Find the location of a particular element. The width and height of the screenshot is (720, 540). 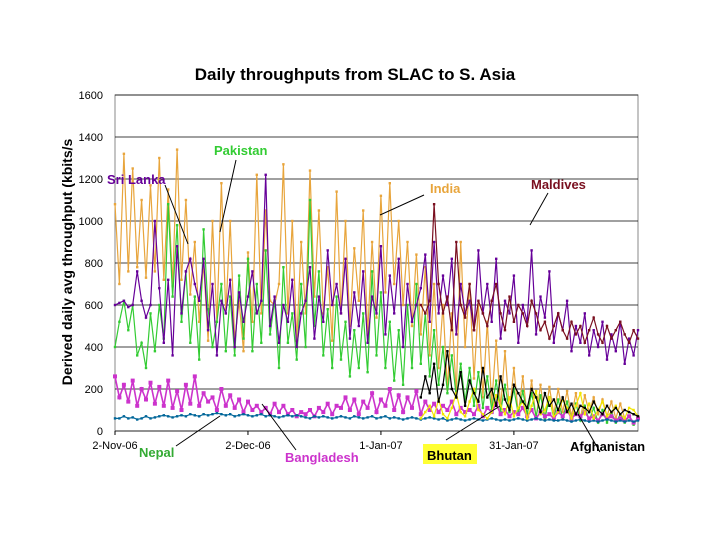

pakistan-arrow is located at coordinates (228, 196).